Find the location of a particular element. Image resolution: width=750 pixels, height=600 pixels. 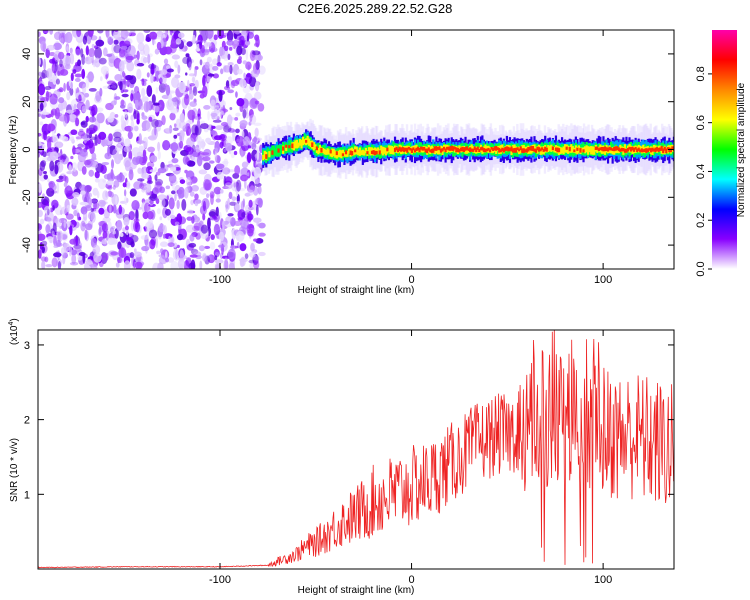

colorbar-tick-label: 0.2 is located at coordinates (701, 220).